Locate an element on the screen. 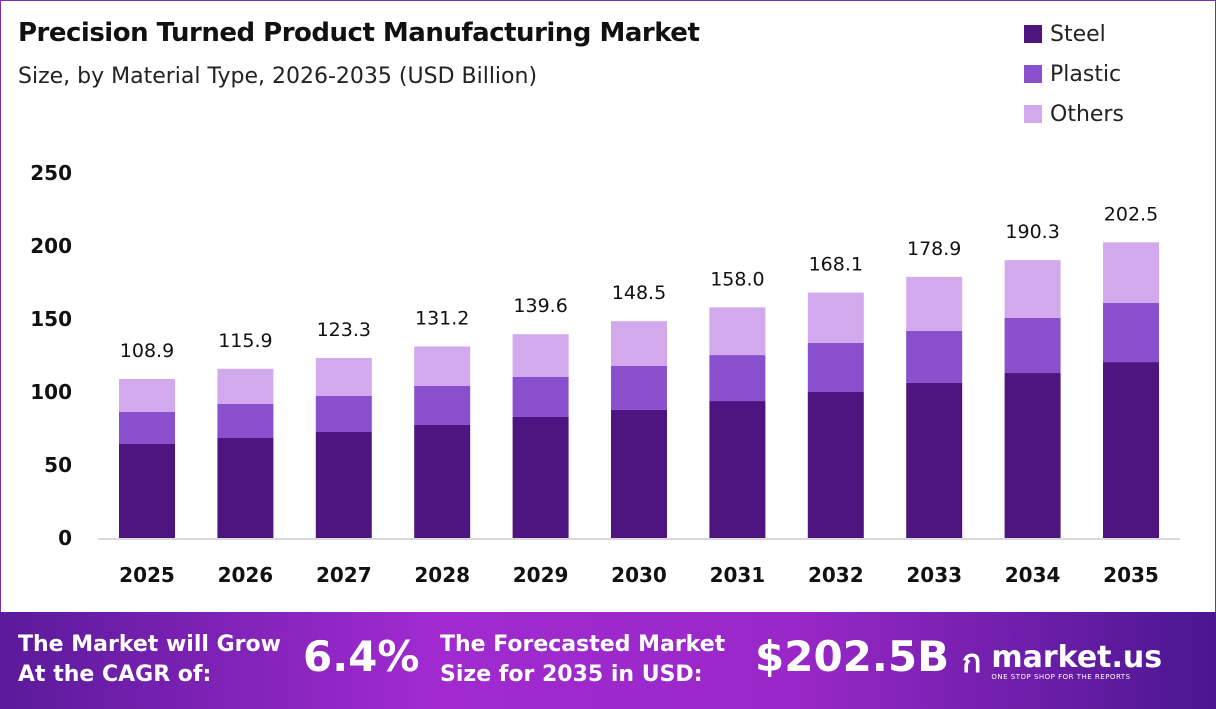 The height and width of the screenshot is (709, 1216). logo-icon: ก is located at coordinates (972, 661).